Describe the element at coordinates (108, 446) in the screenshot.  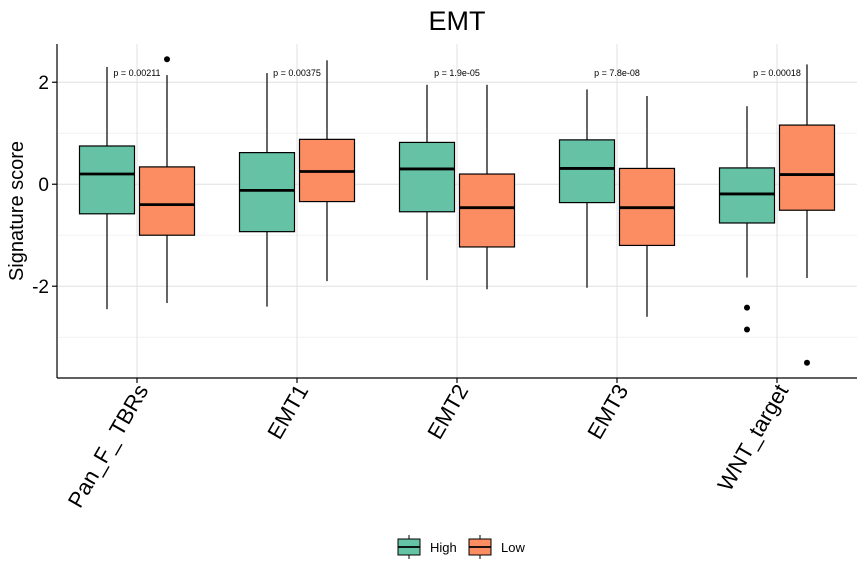
I see `x-tick-label: Pan_F_ TBRs` at that location.